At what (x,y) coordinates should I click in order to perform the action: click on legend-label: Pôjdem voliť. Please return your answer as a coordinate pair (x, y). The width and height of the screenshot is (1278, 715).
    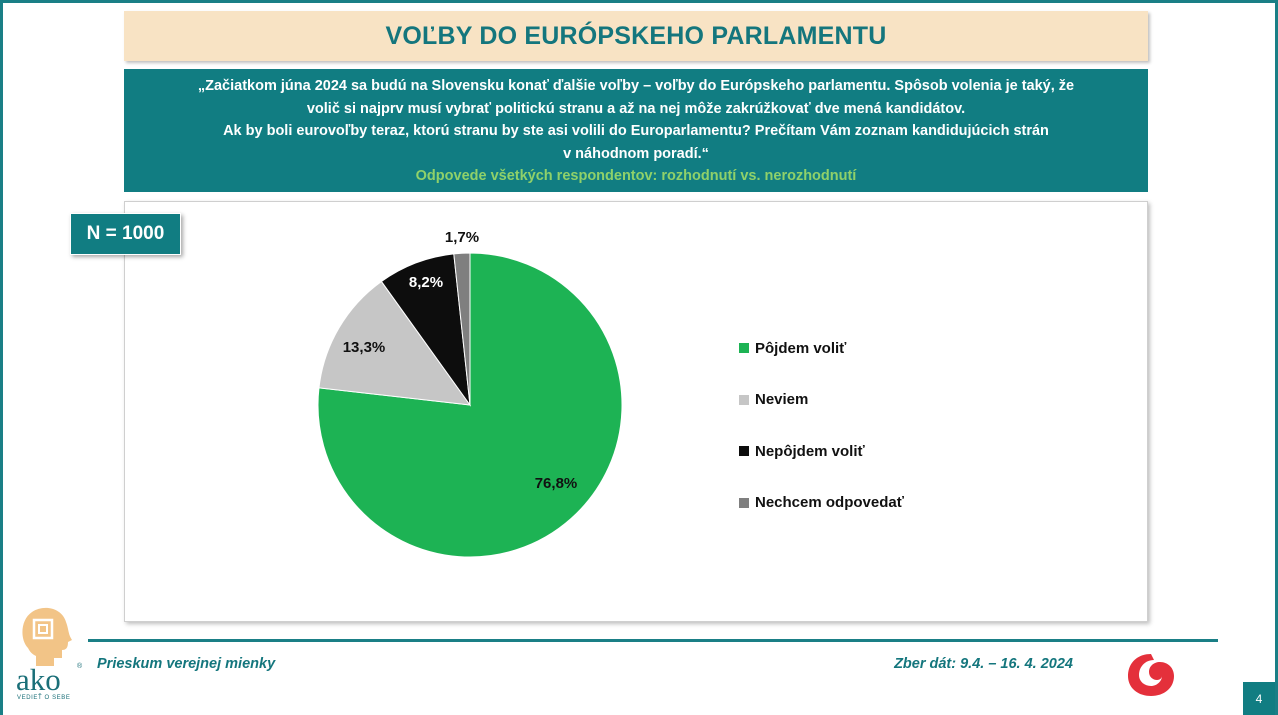
    Looking at the image, I should click on (801, 348).